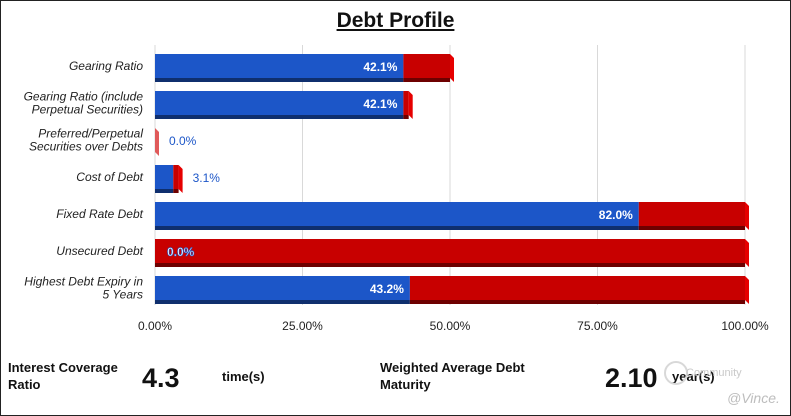 Image resolution: width=791 pixels, height=416 pixels. Describe the element at coordinates (106, 66) in the screenshot. I see `category-label: Gearing Ratio` at that location.